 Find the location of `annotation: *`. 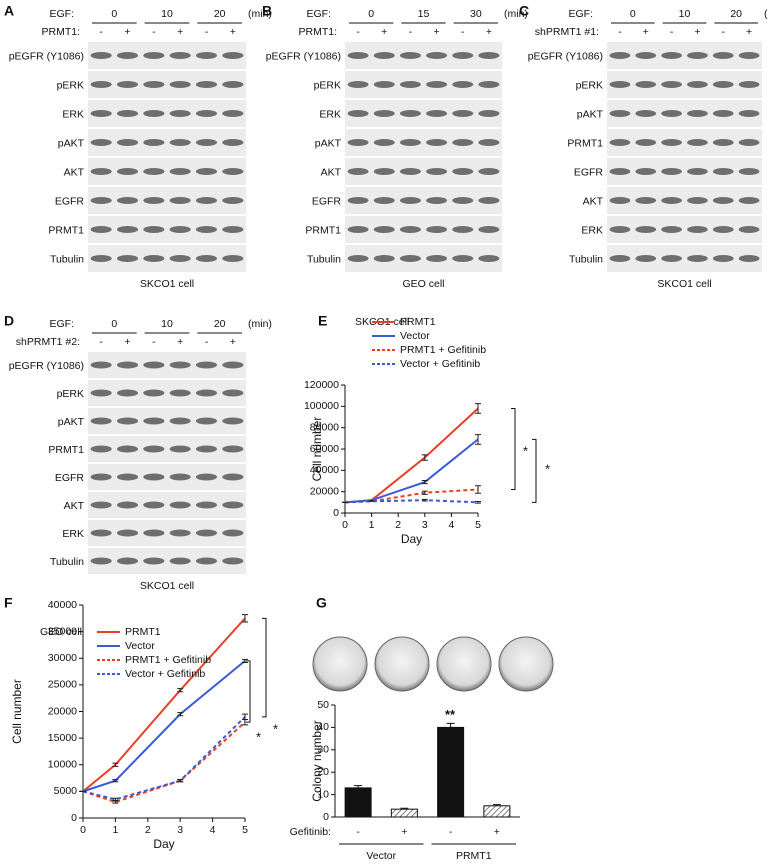

annotation: * is located at coordinates (547, 468).